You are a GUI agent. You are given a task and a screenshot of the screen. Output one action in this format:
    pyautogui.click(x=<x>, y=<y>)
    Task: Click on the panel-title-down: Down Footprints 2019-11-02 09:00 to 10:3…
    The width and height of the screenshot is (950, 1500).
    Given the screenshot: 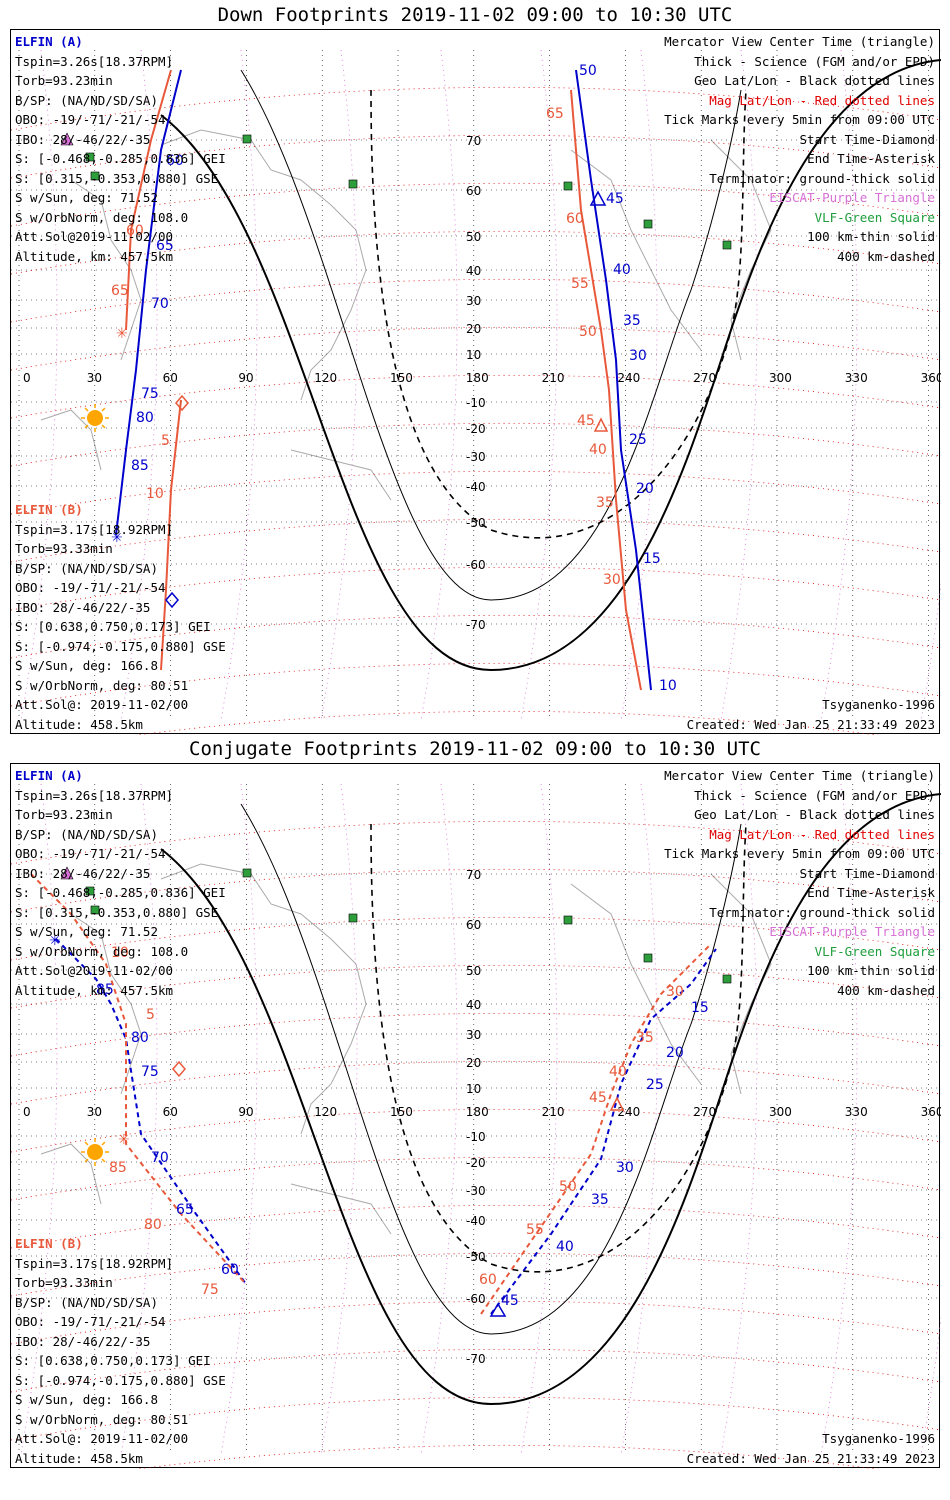 What is the action you would take?
    pyautogui.click(x=475, y=15)
    